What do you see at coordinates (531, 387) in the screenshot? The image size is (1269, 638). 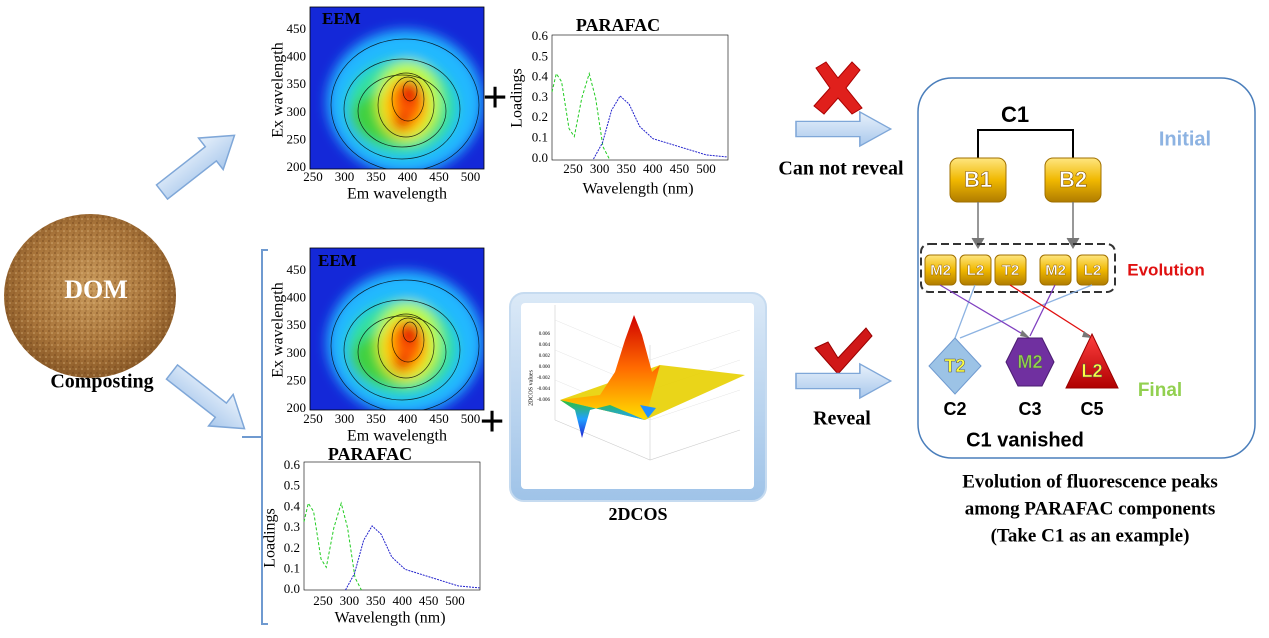 I see `z-axis-label: 2DCOS values` at bounding box center [531, 387].